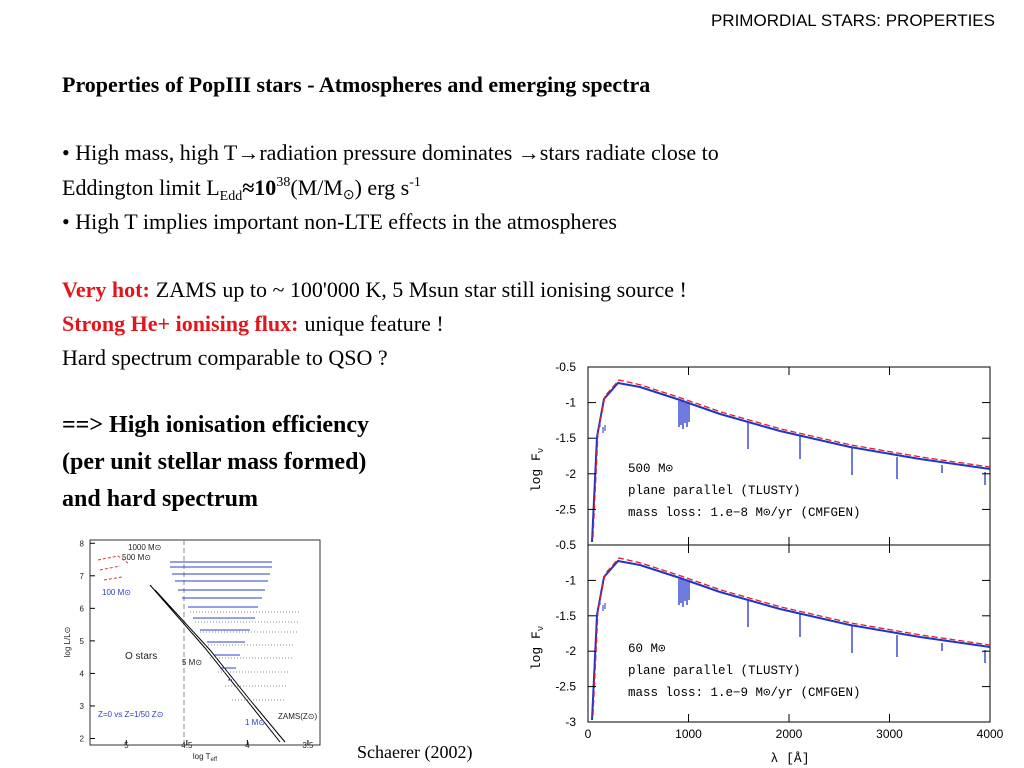  What do you see at coordinates (82, 706) in the screenshot?
I see `y-tick-label: 3` at bounding box center [82, 706].